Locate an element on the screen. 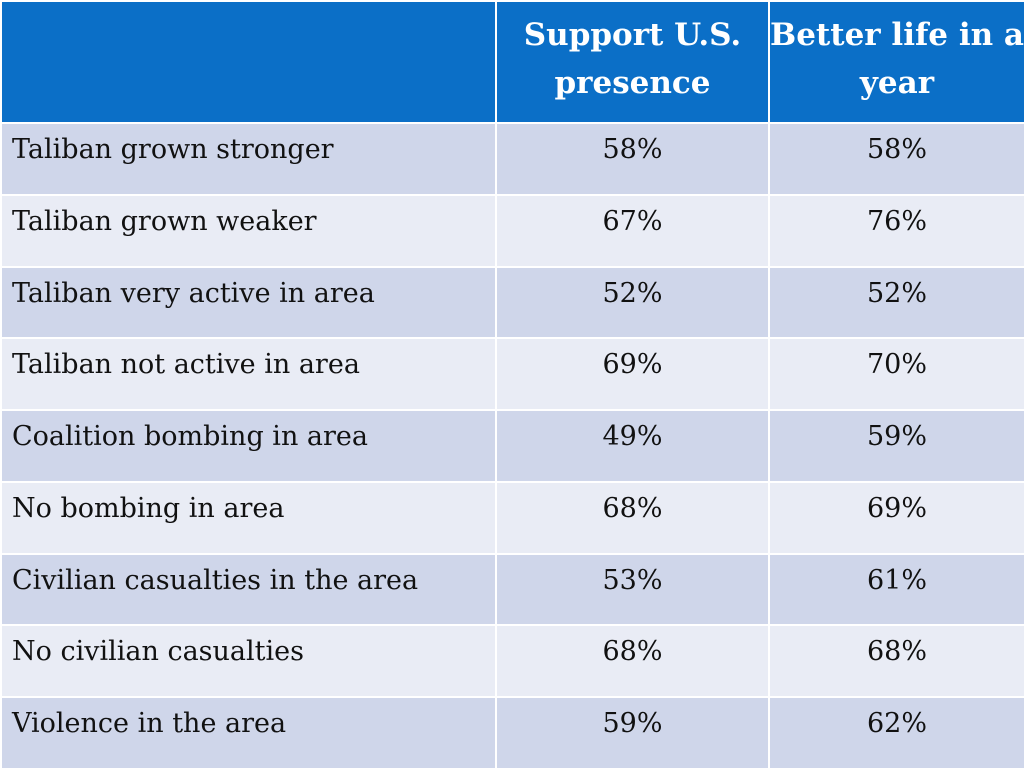 The width and height of the screenshot is (1024, 770). table-row: Taliban grown stronger 58% 58% is located at coordinates (512, 159).